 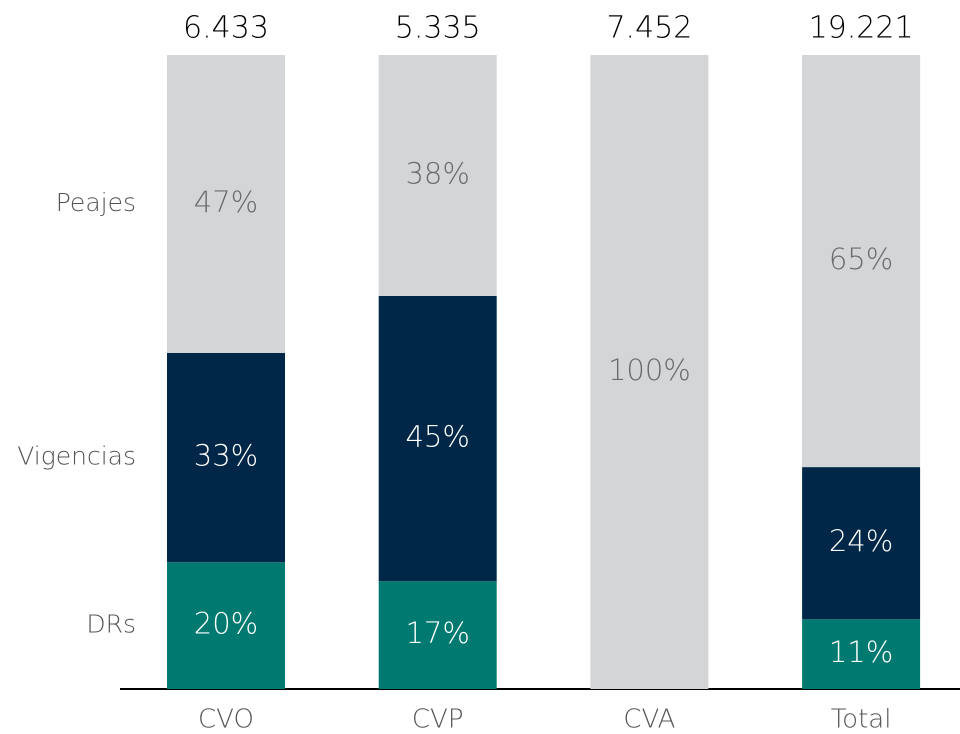 I want to click on value-label: 100%, so click(x=649, y=370).